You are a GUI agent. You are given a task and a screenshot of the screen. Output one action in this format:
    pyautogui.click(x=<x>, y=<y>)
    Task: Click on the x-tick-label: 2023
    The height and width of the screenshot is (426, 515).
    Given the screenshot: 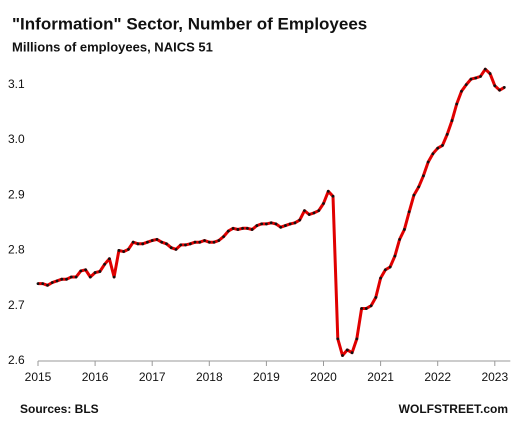 What is the action you would take?
    pyautogui.click(x=494, y=377)
    